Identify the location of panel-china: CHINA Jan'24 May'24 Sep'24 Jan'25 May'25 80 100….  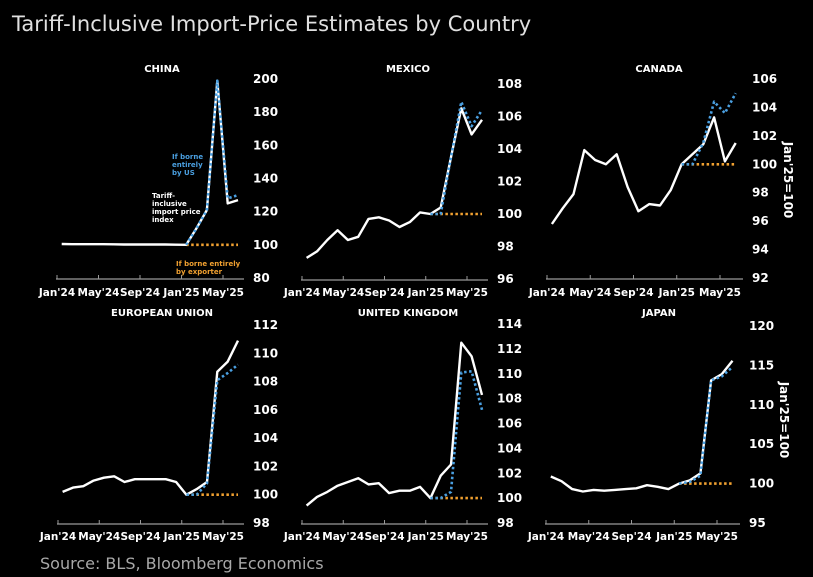
(158, 181).